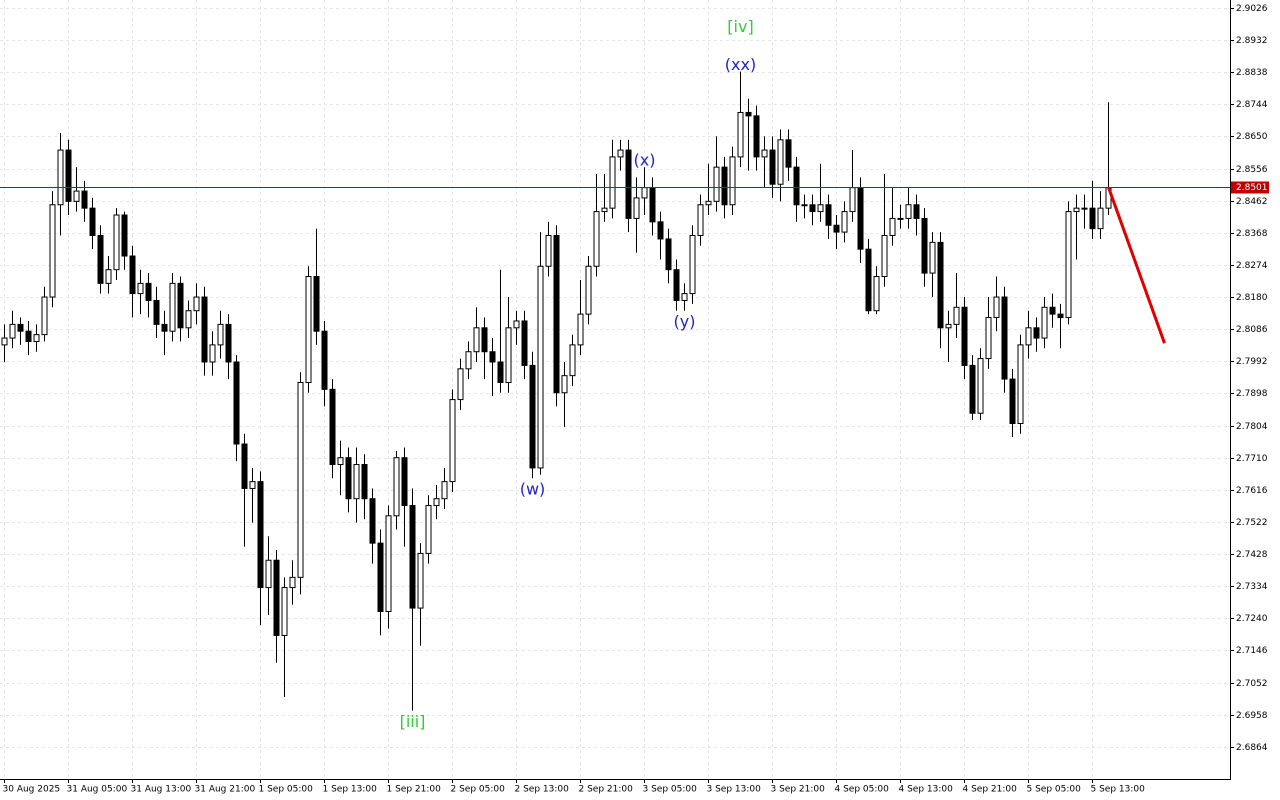 This screenshot has height=800, width=1280. What do you see at coordinates (413, 721) in the screenshot?
I see `wave-label: [iii]` at bounding box center [413, 721].